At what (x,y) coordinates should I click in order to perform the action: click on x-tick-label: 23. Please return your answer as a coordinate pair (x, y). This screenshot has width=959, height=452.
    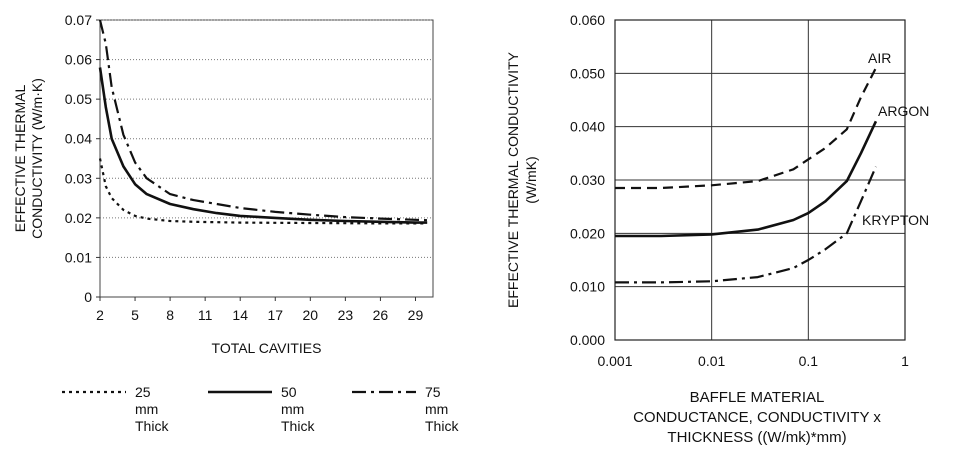
    Looking at the image, I should click on (346, 315).